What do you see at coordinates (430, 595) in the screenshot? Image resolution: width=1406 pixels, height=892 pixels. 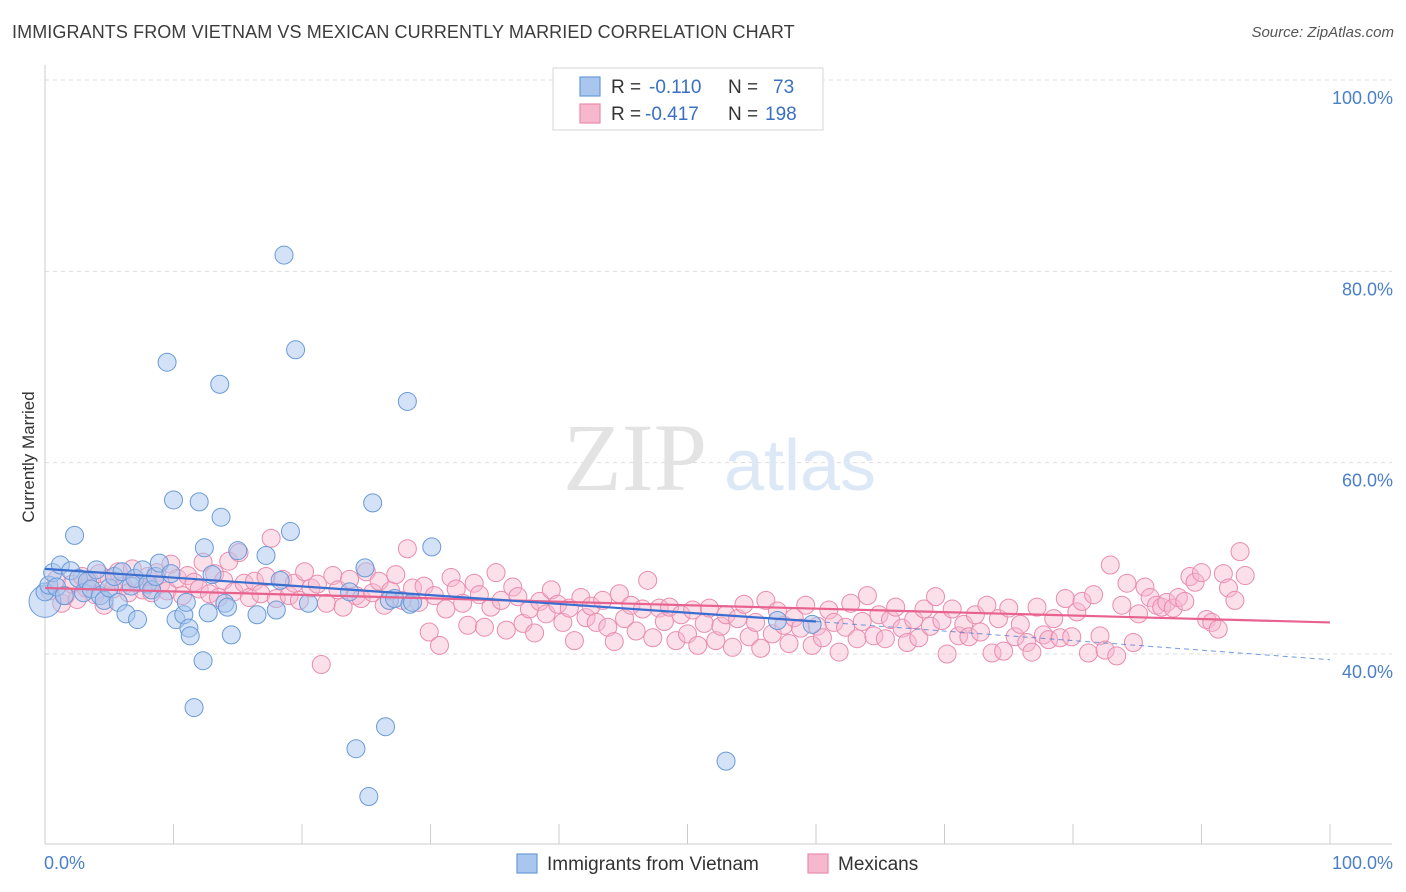 I see `vietnam-trend-line` at bounding box center [430, 595].